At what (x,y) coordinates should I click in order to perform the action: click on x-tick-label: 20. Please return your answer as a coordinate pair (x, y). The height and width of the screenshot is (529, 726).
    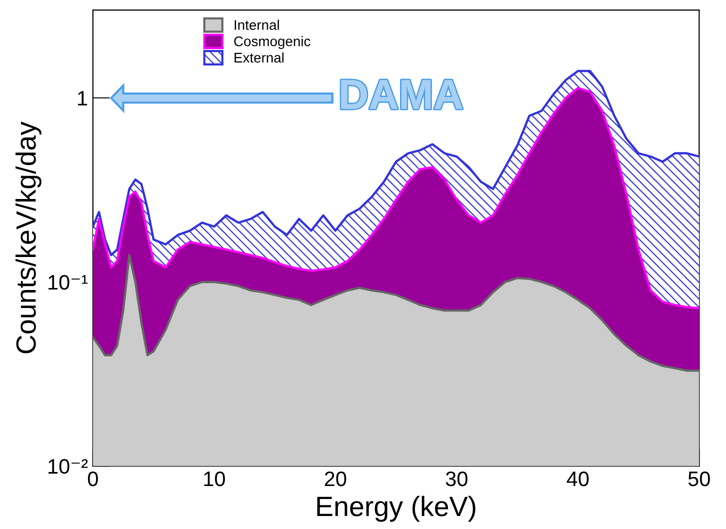
    Looking at the image, I should click on (335, 478).